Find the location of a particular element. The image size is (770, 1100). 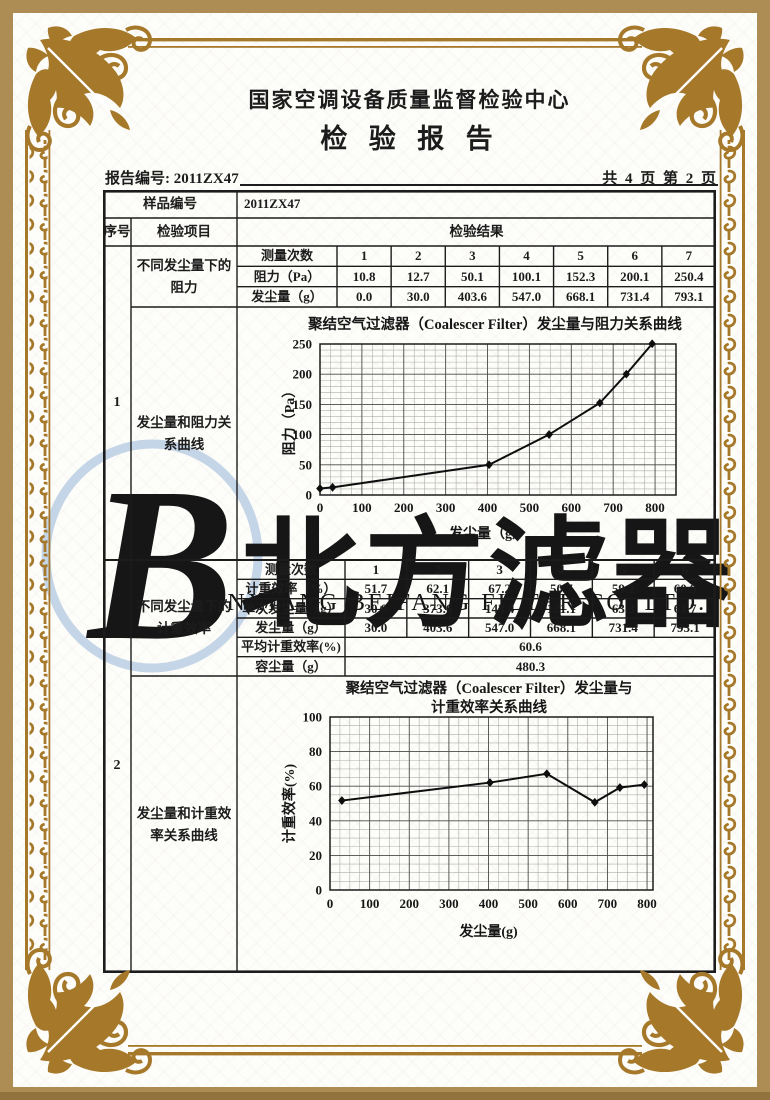

t2-cell-0-4: 5 is located at coordinates (623, 569).